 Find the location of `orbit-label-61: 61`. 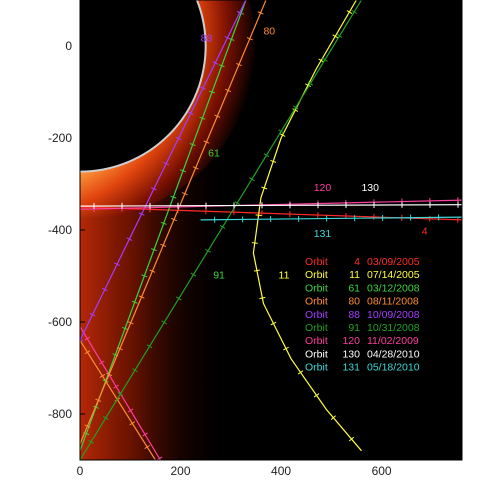

orbit-label-61: 61 is located at coordinates (214, 153).